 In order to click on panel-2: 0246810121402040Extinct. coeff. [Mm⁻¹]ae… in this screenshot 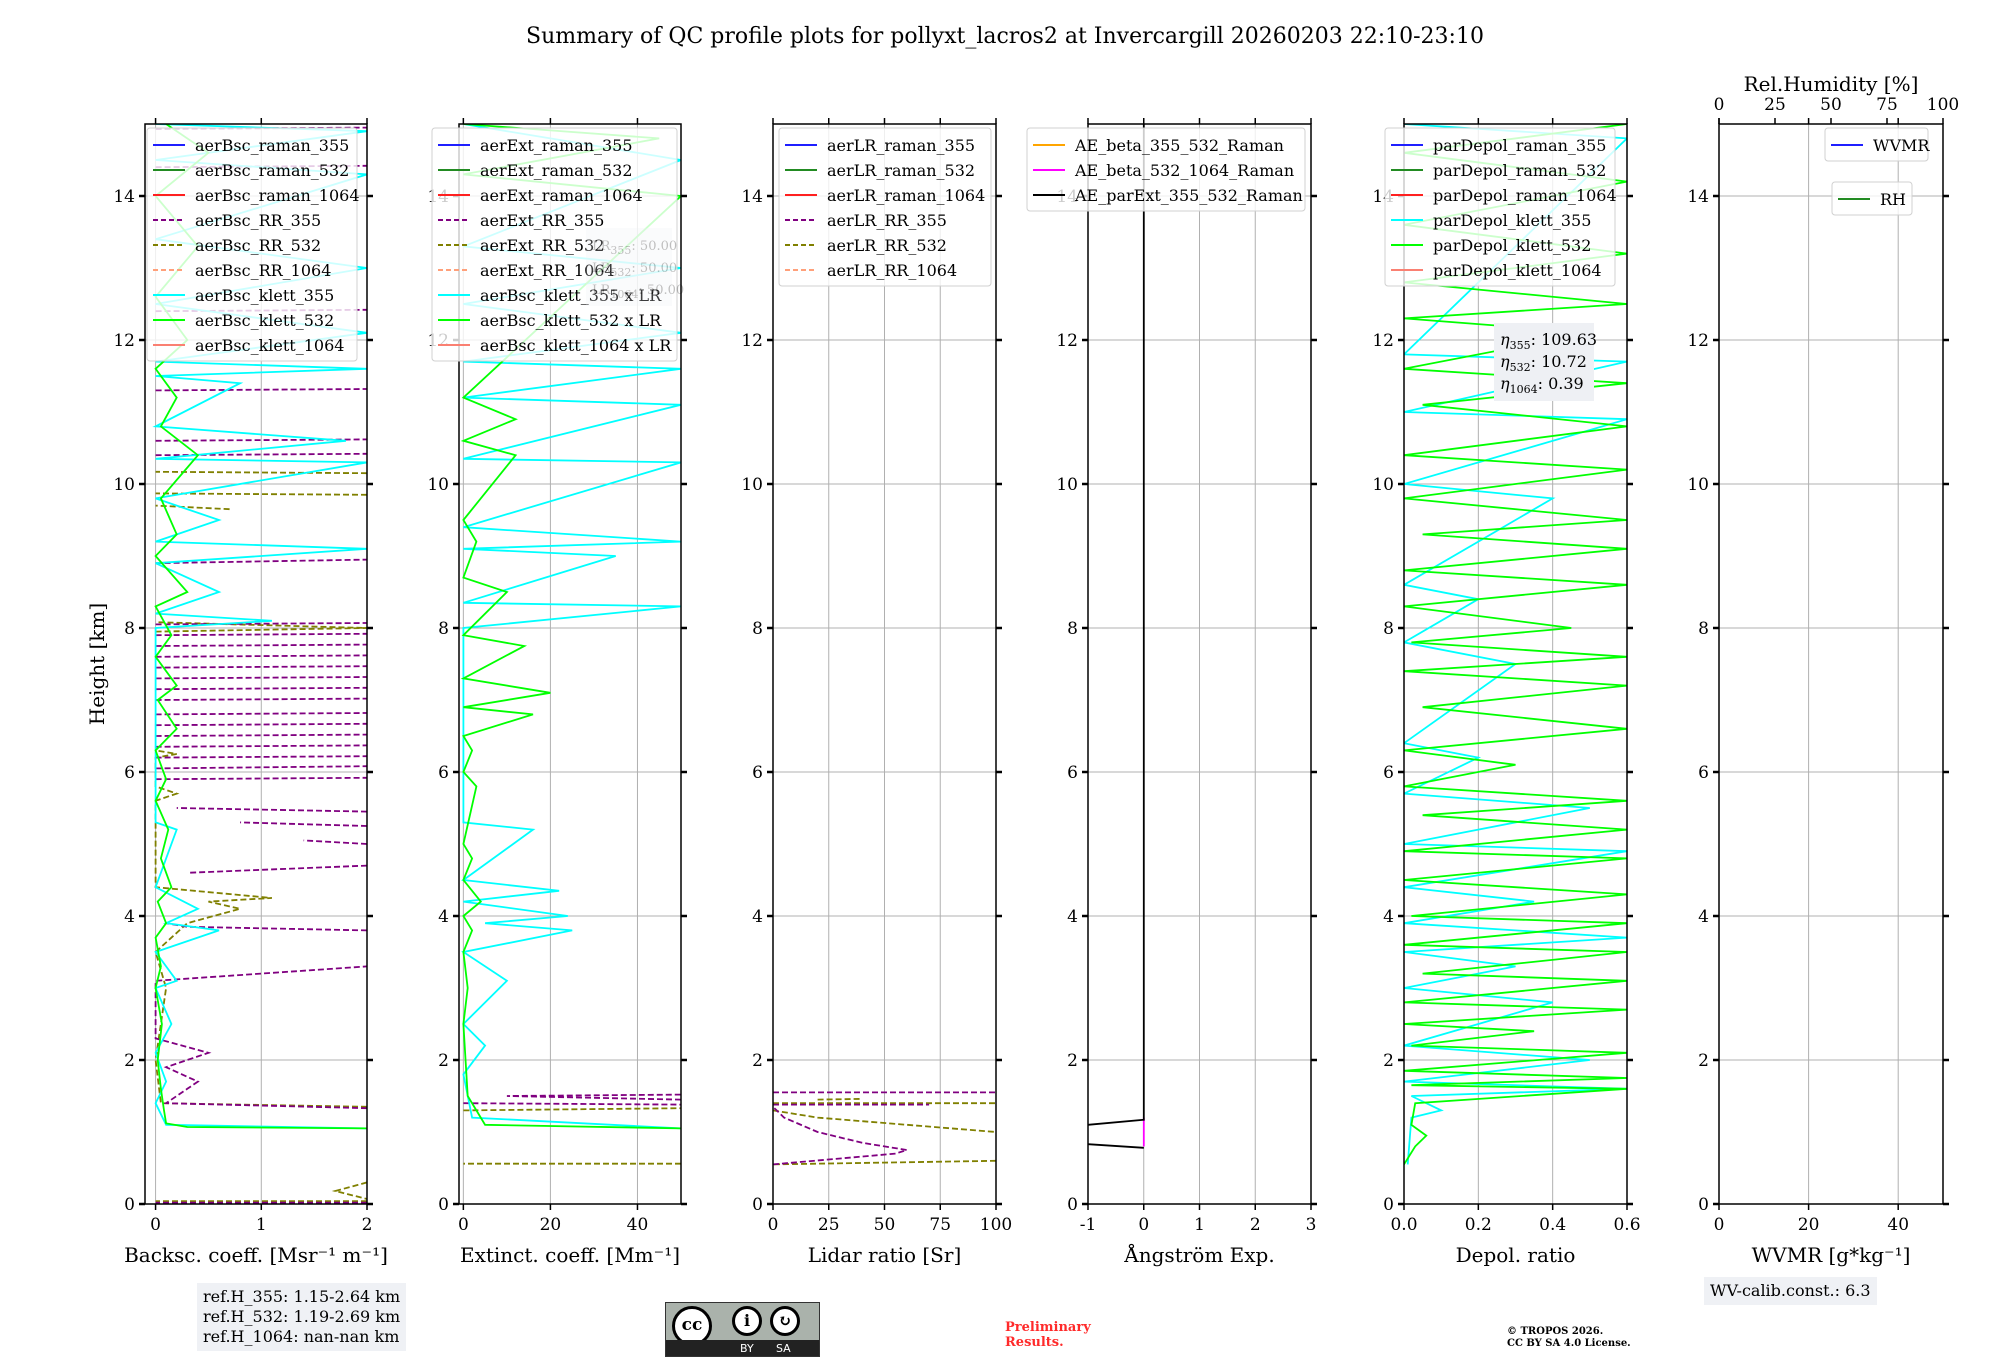, I will do `click(557, 692)`.